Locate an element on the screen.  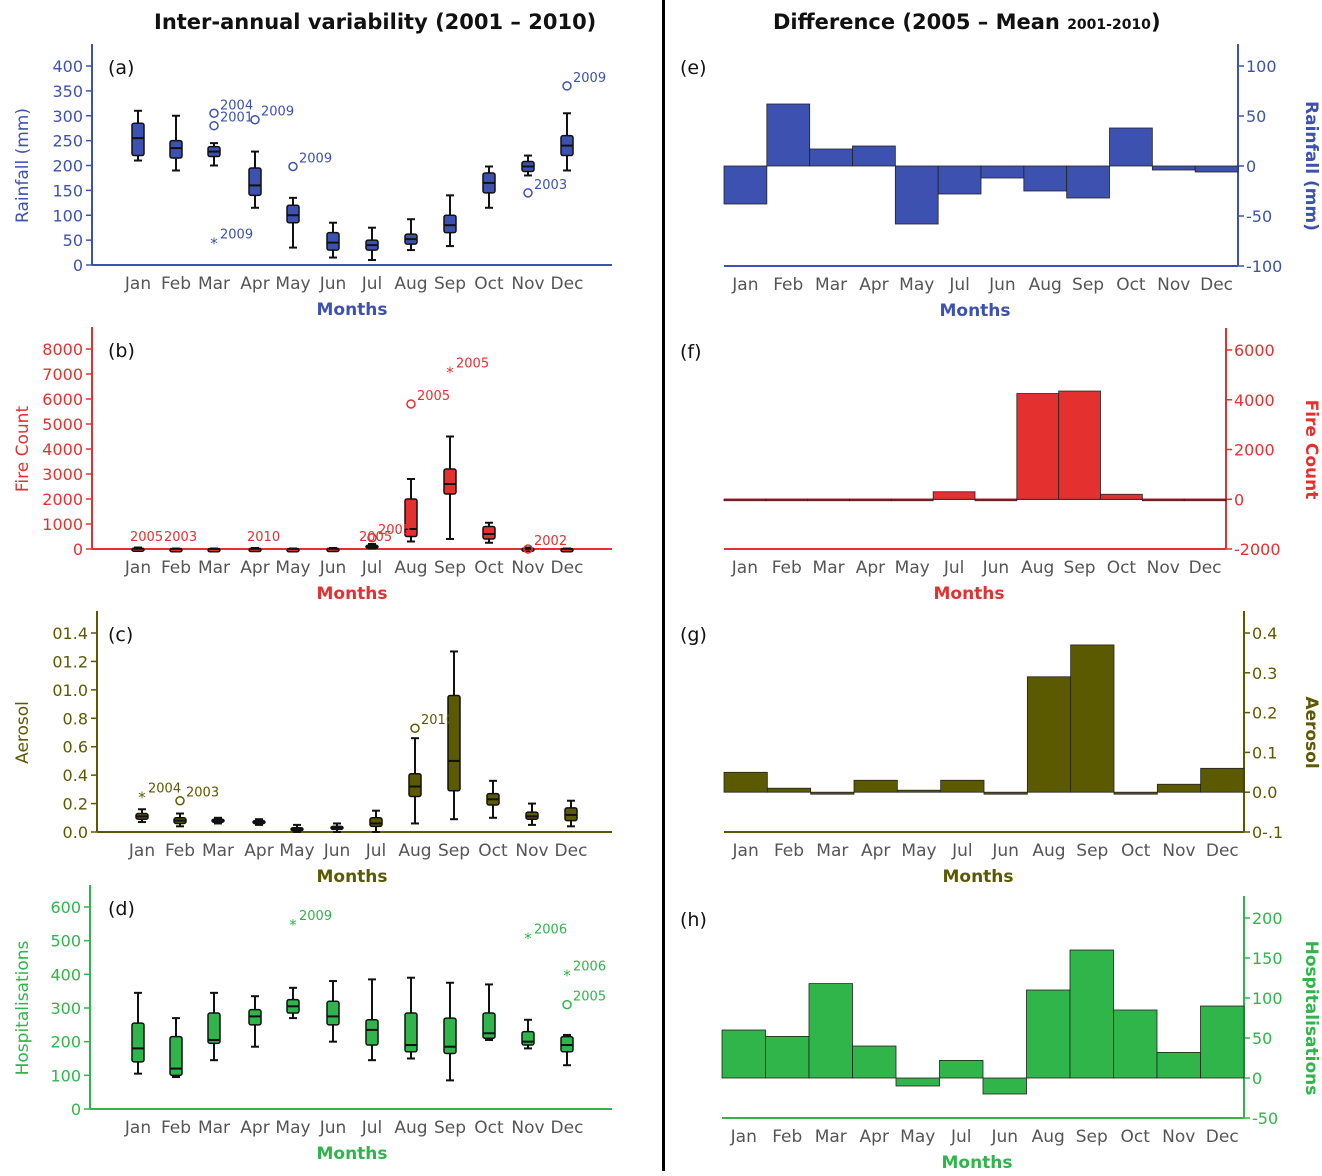
panel-d-xtick-label: Dec is located at coordinates (567, 1128).